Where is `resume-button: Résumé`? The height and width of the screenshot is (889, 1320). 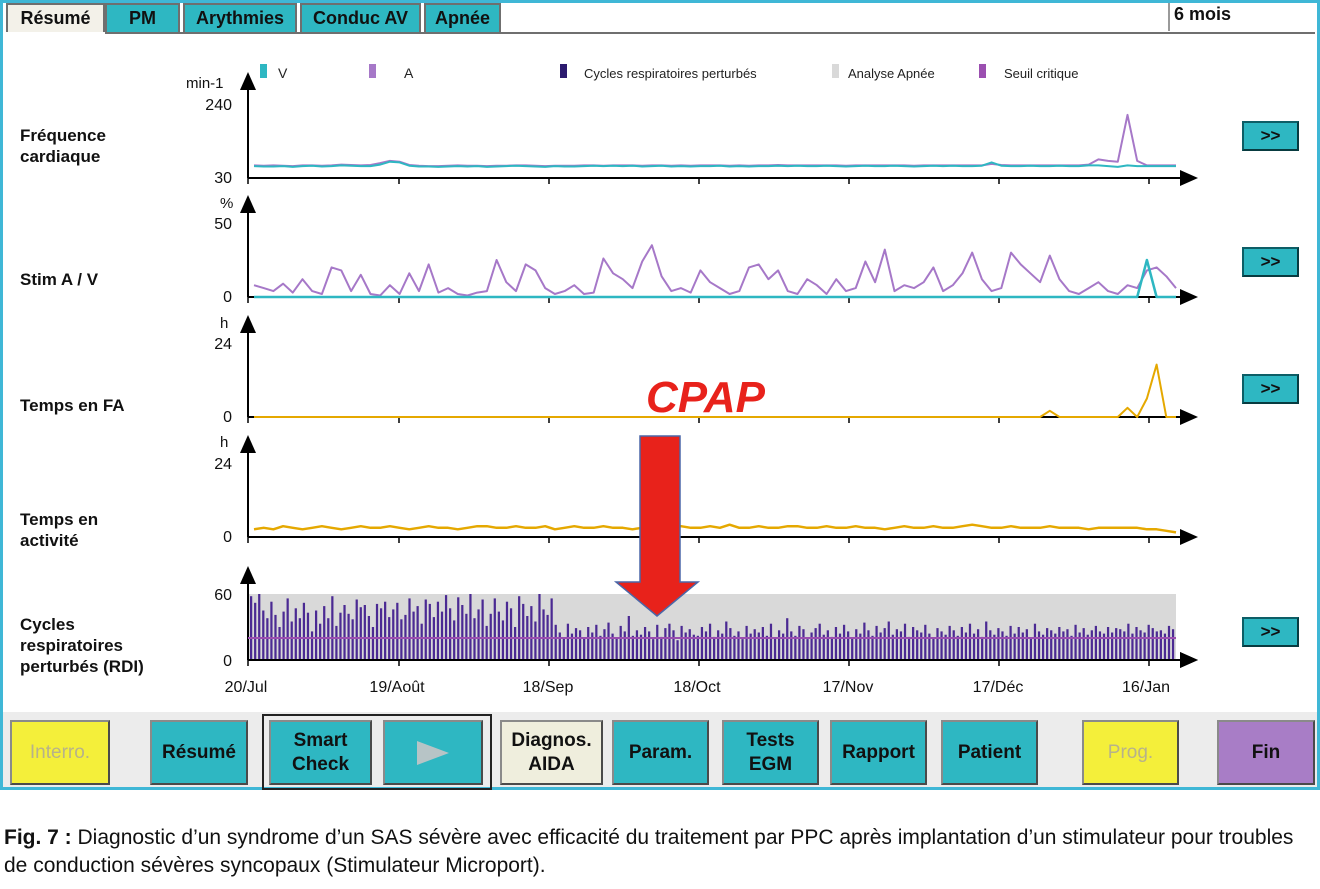 resume-button: Résumé is located at coordinates (199, 752).